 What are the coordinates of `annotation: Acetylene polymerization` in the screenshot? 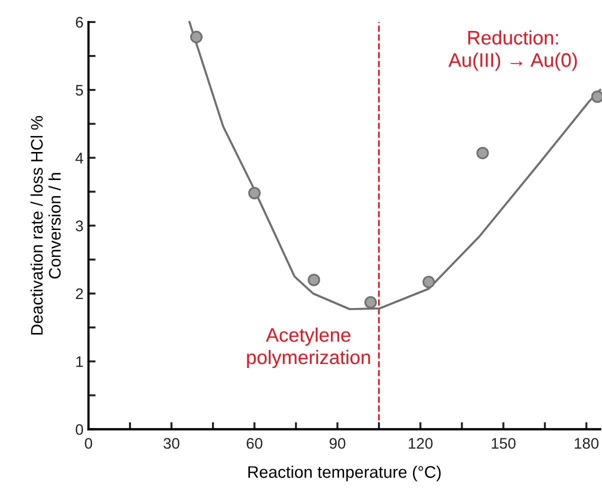 It's located at (308, 348).